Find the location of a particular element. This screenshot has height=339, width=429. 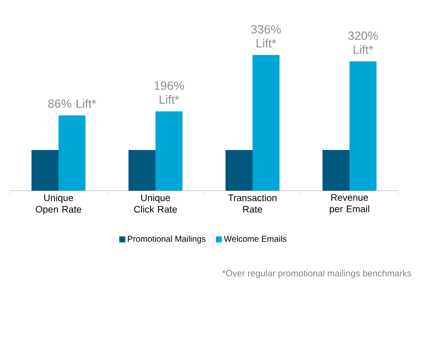

annotation: 196% Lift* is located at coordinates (169, 92).